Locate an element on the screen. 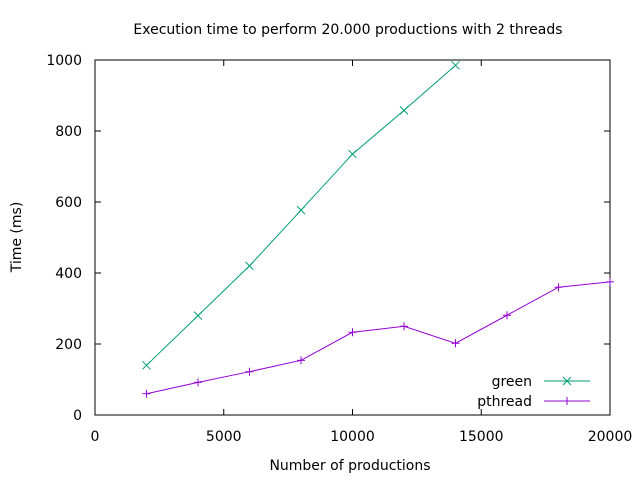 The height and width of the screenshot is (480, 640). x-tick-label: 10000 is located at coordinates (352, 437).